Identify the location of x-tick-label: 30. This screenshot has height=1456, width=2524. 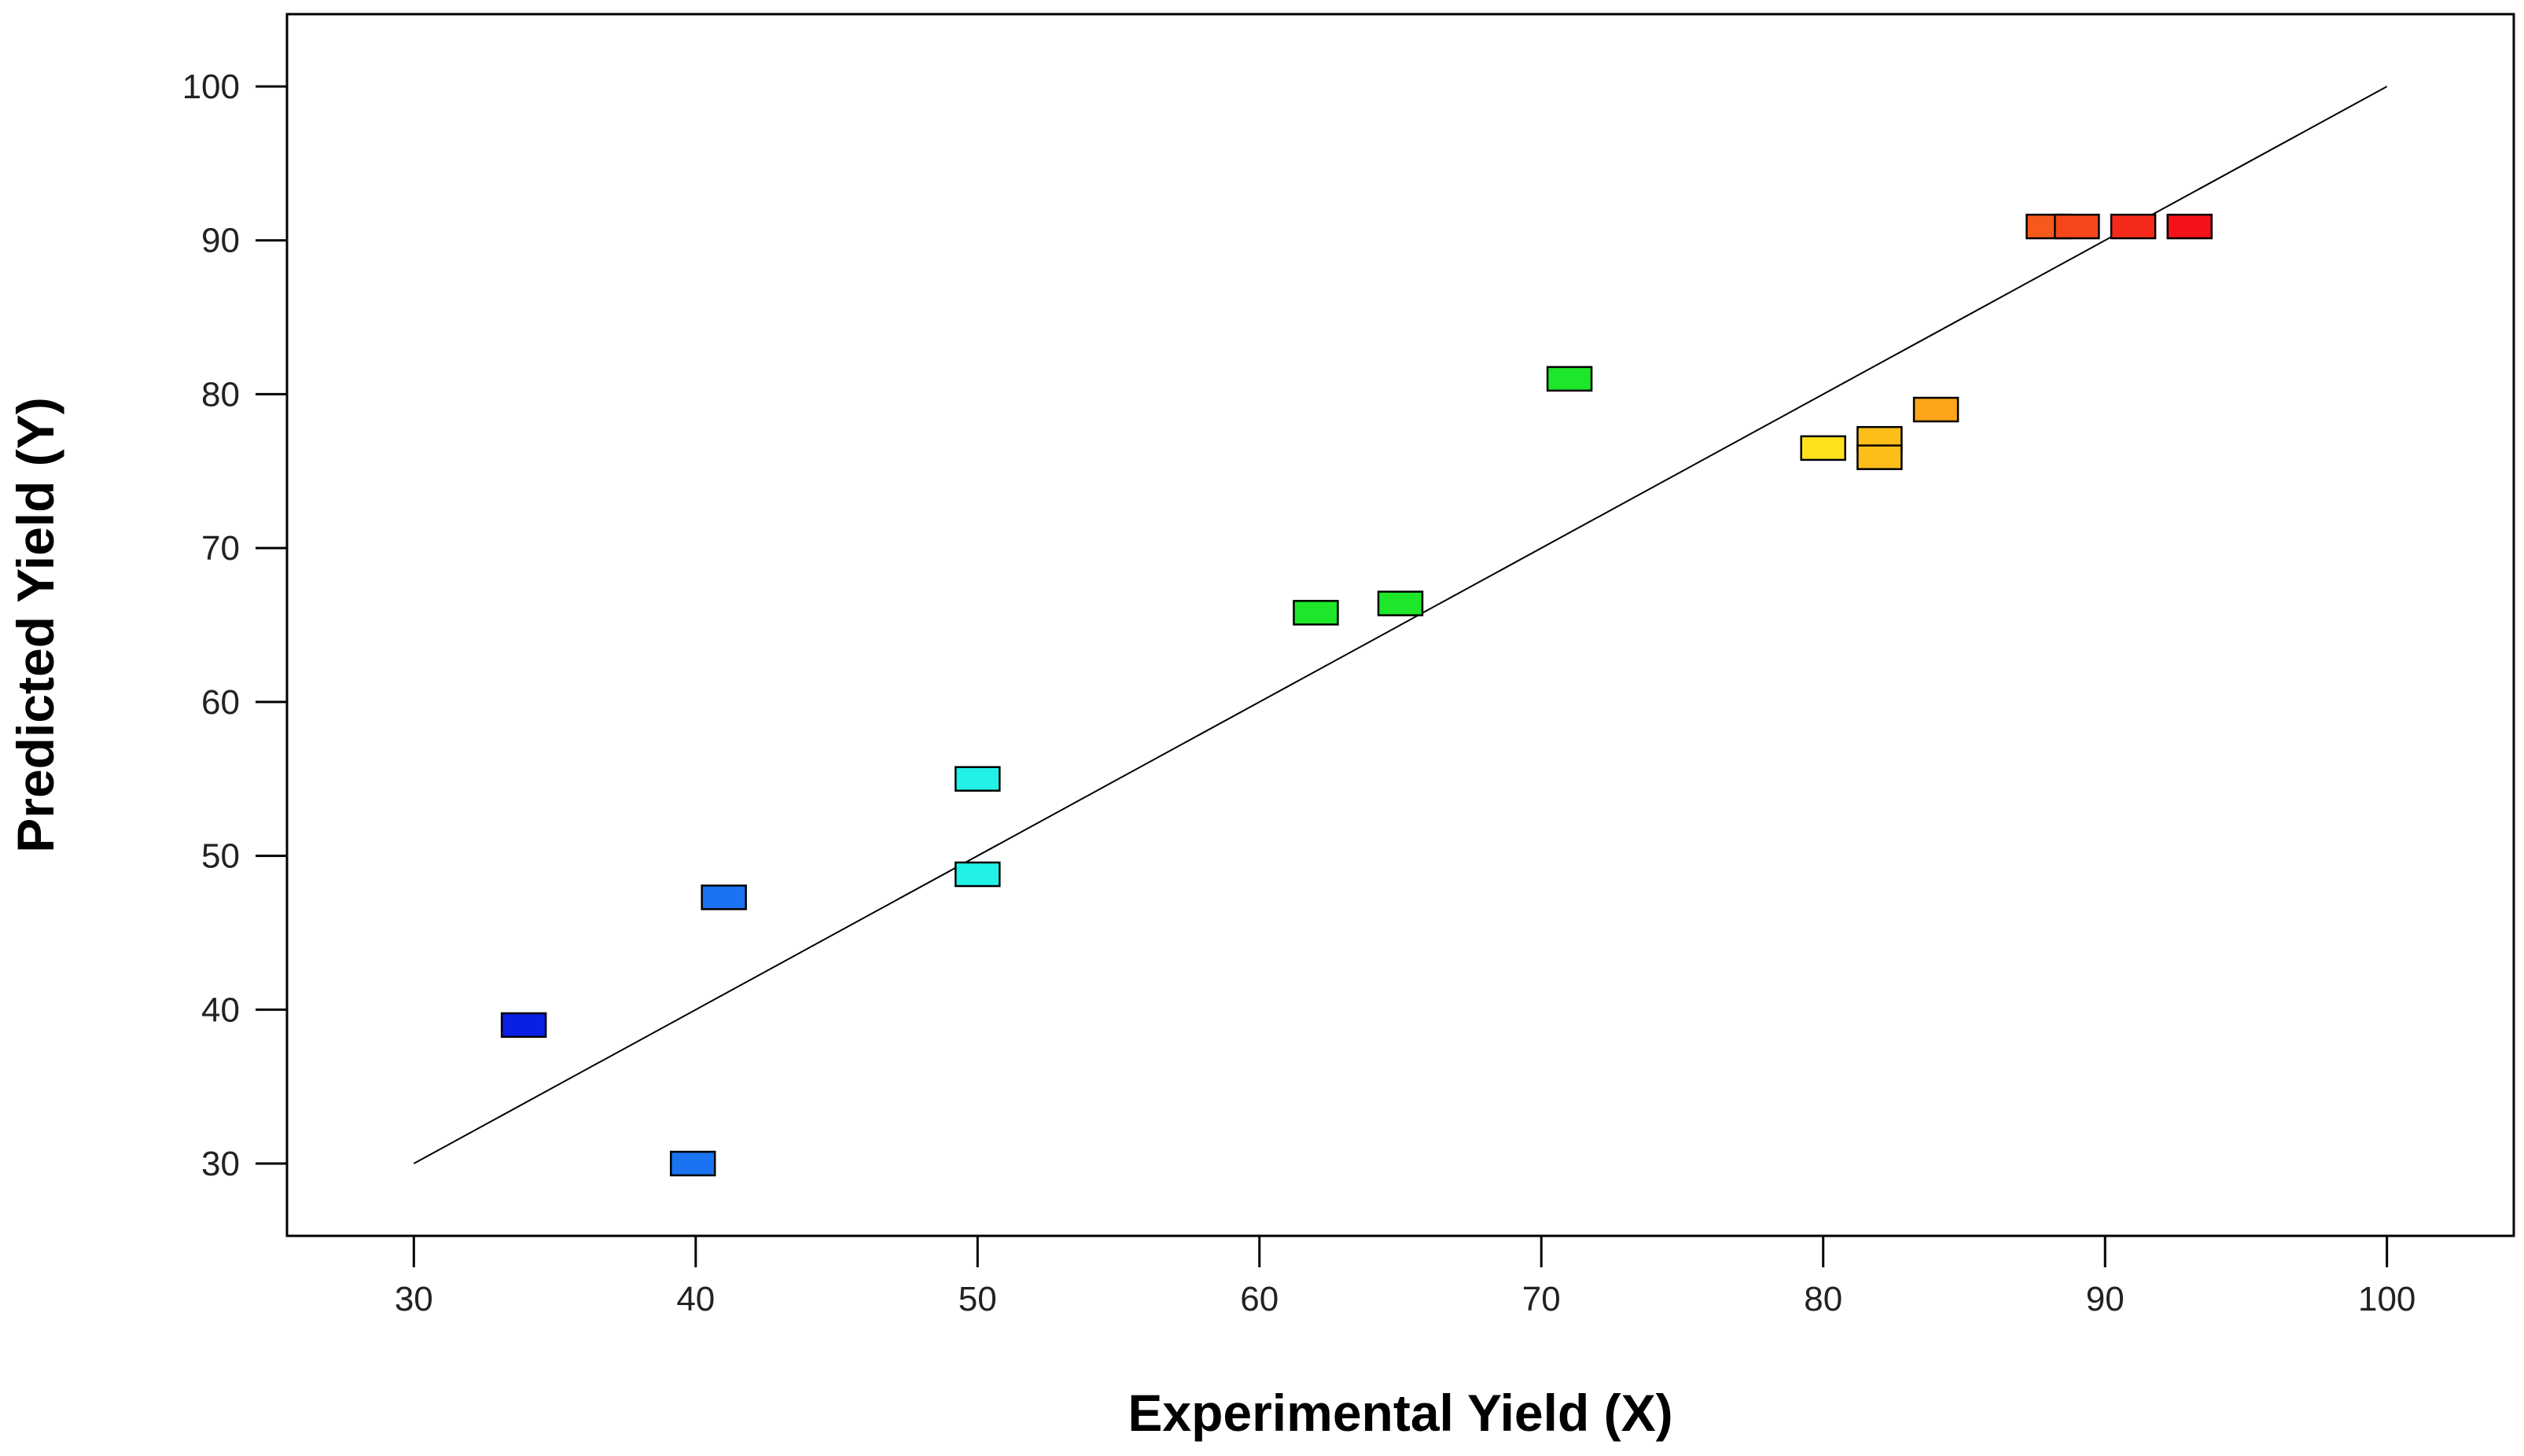
(414, 1299).